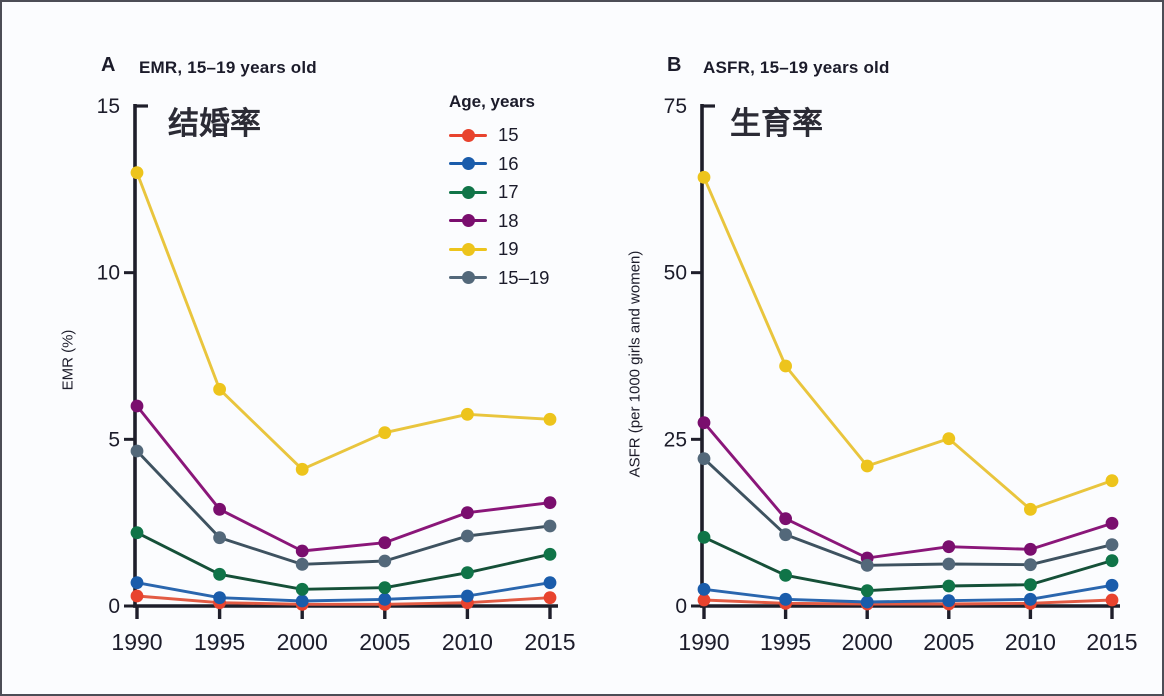 This screenshot has width=1164, height=696. Describe the element at coordinates (508, 135) in the screenshot. I see `legend-item-label: 15` at that location.